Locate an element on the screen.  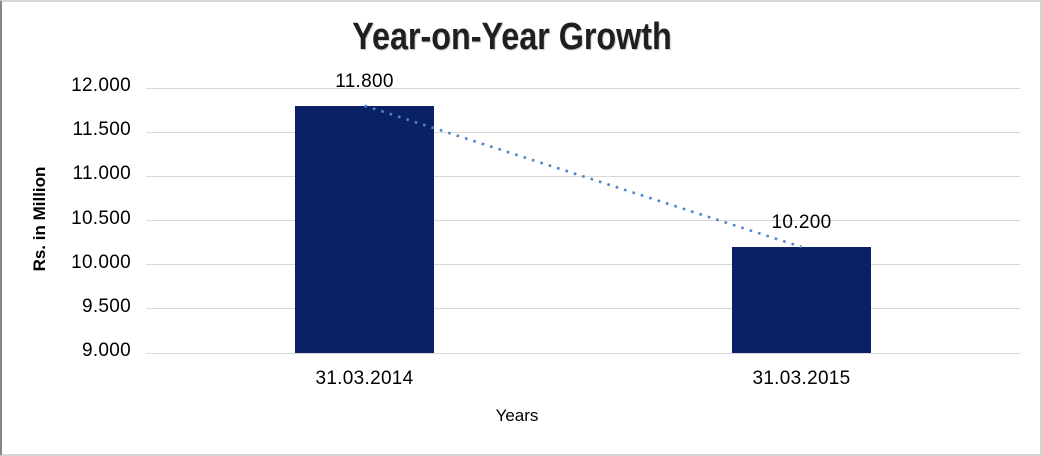
y-tick-label: 9.000 is located at coordinates (106, 350).